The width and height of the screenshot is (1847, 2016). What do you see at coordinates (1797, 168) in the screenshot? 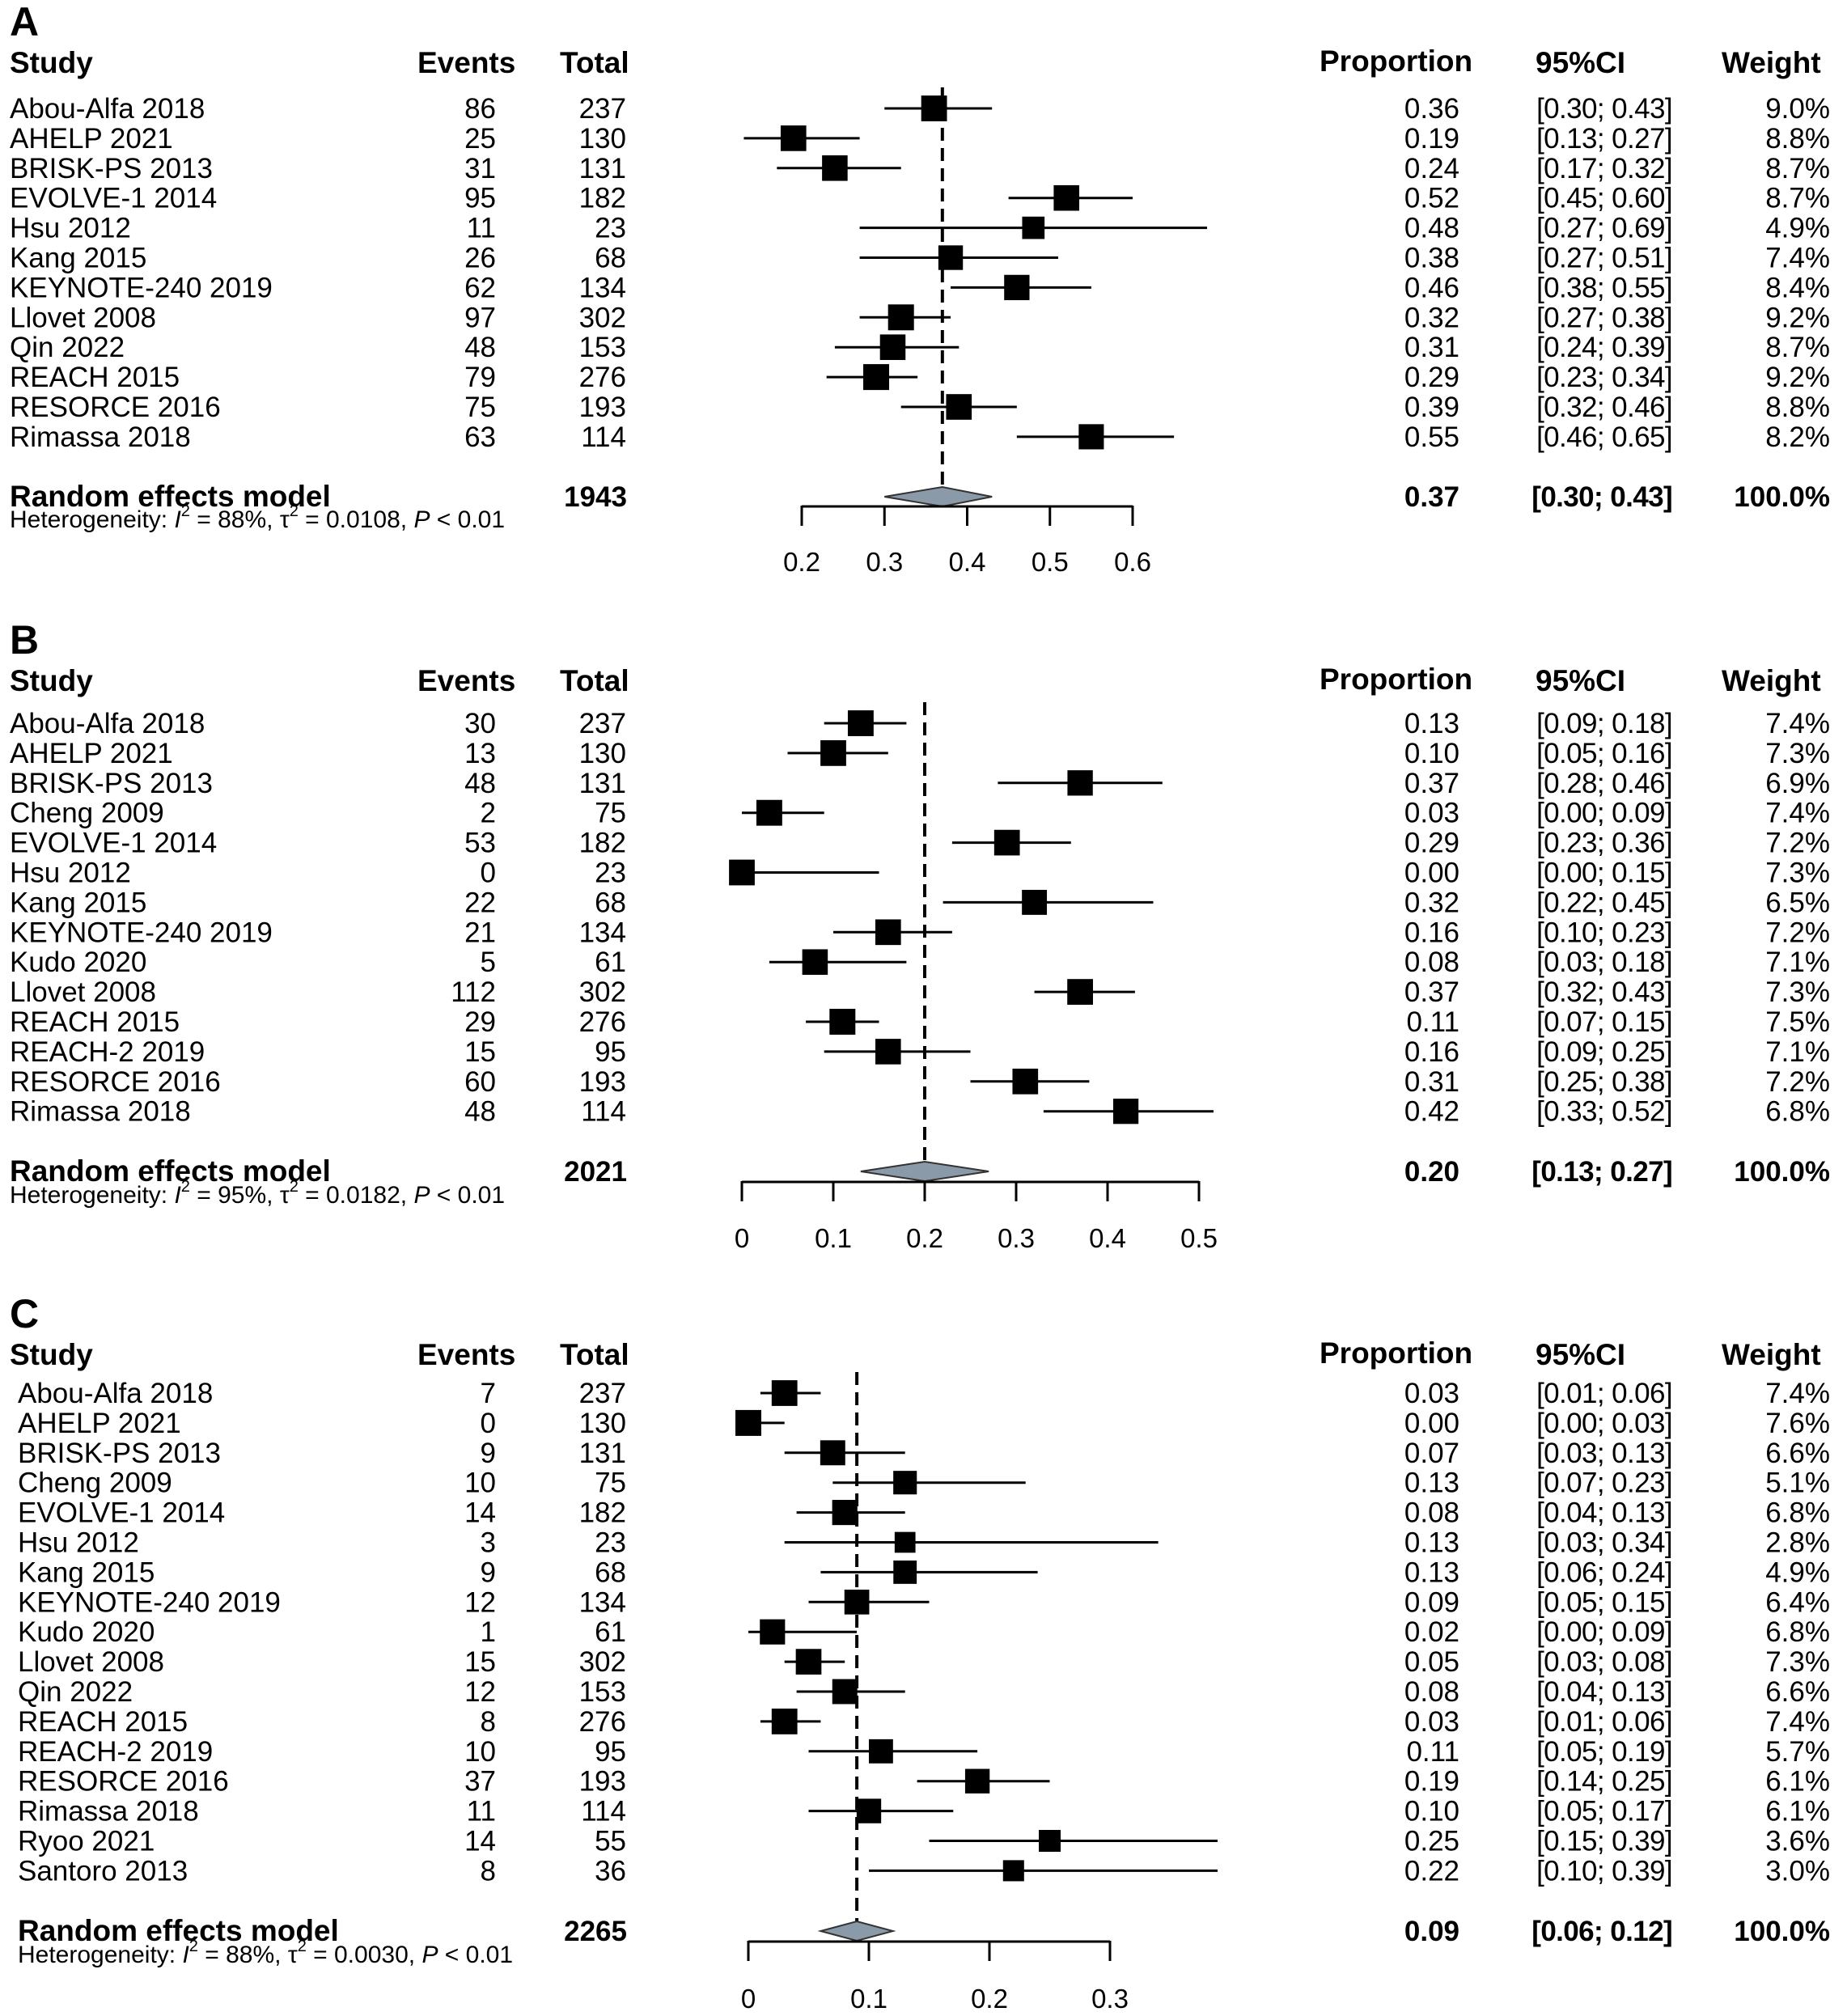
I see `study-weight: 8.7%` at bounding box center [1797, 168].